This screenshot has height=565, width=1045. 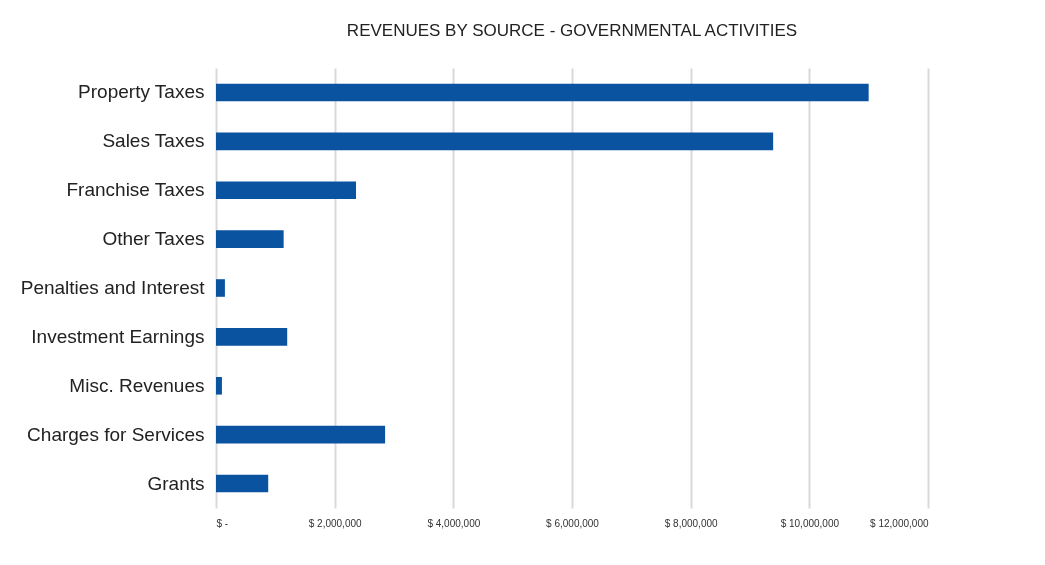 What do you see at coordinates (454, 523) in the screenshot?
I see `x-tick-label: $ 4,000,000` at bounding box center [454, 523].